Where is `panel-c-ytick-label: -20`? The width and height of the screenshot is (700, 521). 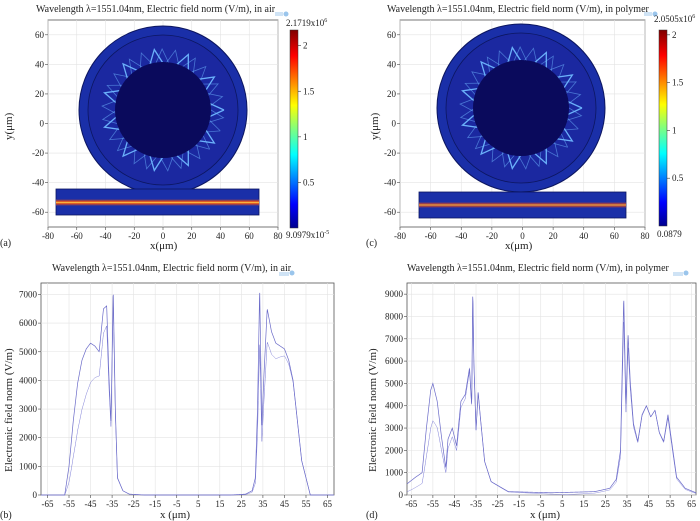 panel-c-ytick-label: -20 is located at coordinates (390, 153).